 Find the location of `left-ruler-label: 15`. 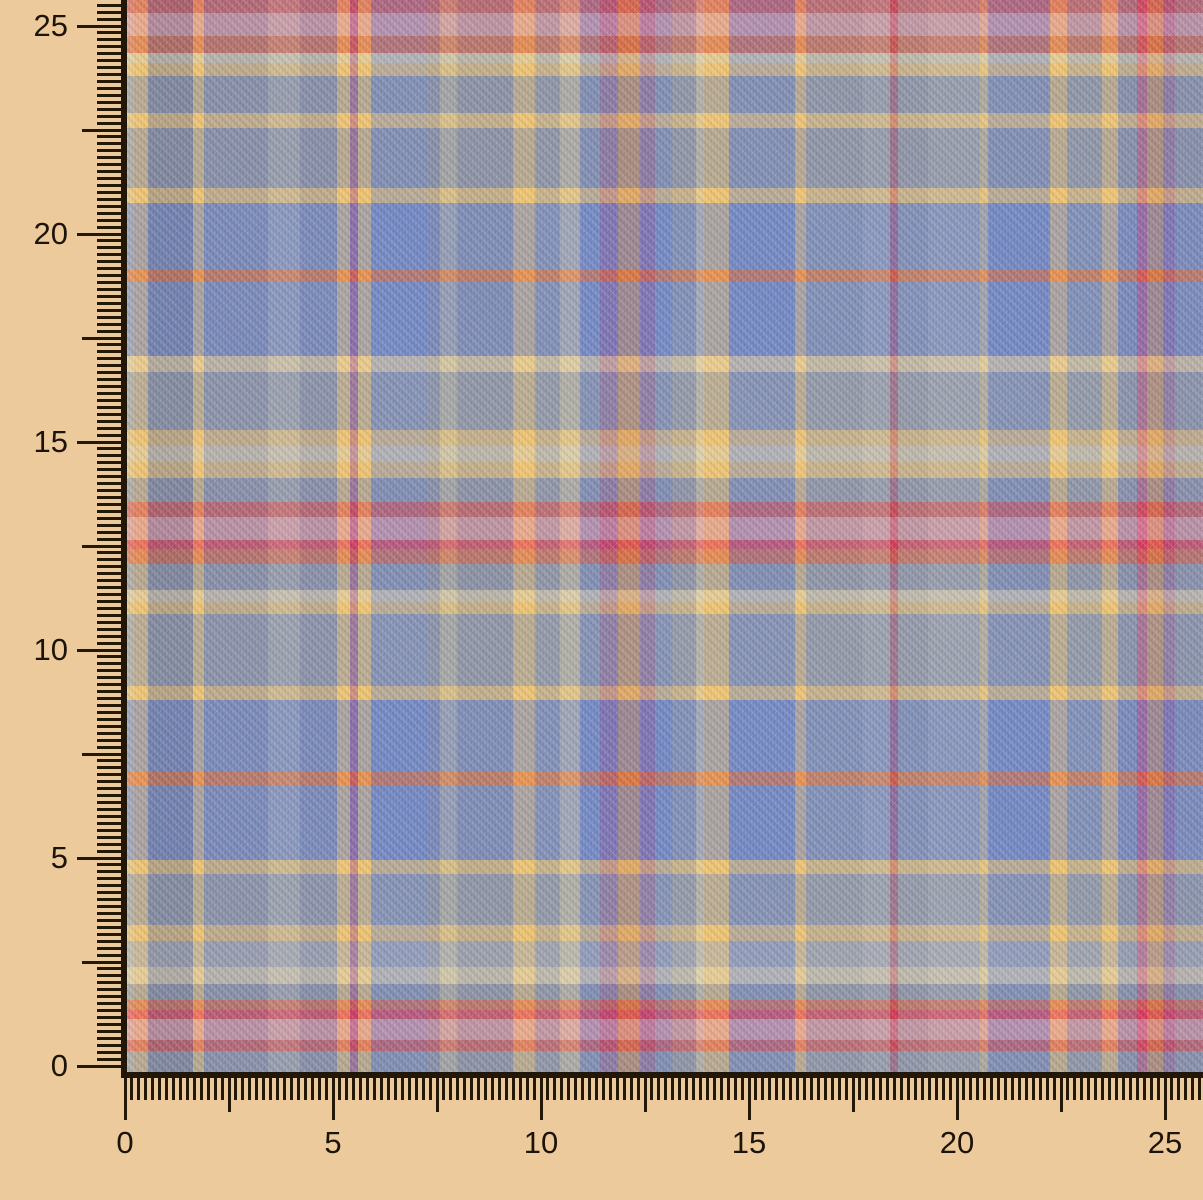

left-ruler-label: 15 is located at coordinates (50, 441).